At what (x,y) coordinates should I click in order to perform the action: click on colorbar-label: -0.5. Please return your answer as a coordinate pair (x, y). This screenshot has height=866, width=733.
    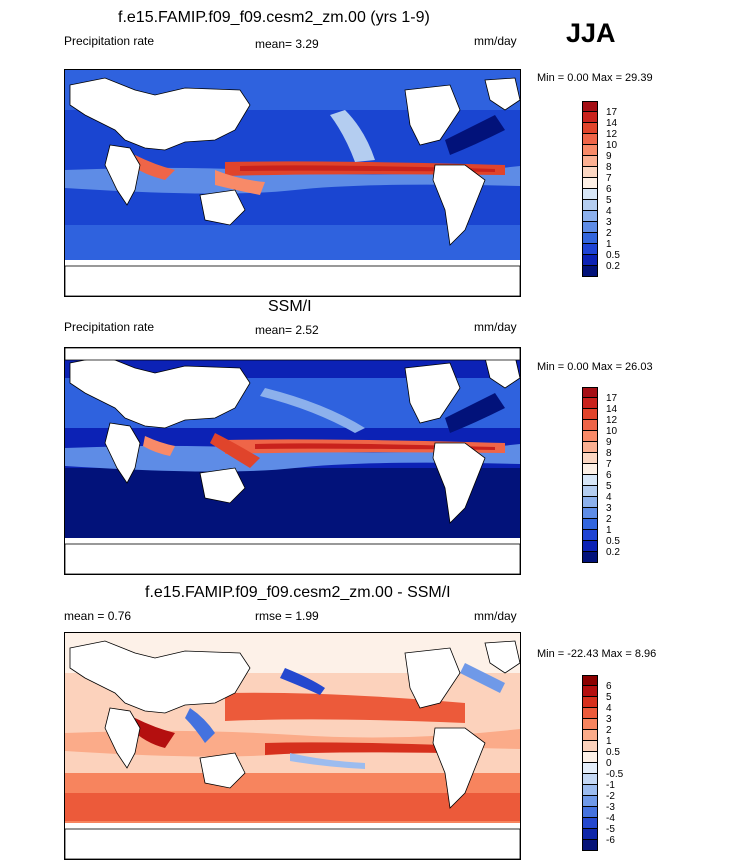
    Looking at the image, I should click on (615, 774).